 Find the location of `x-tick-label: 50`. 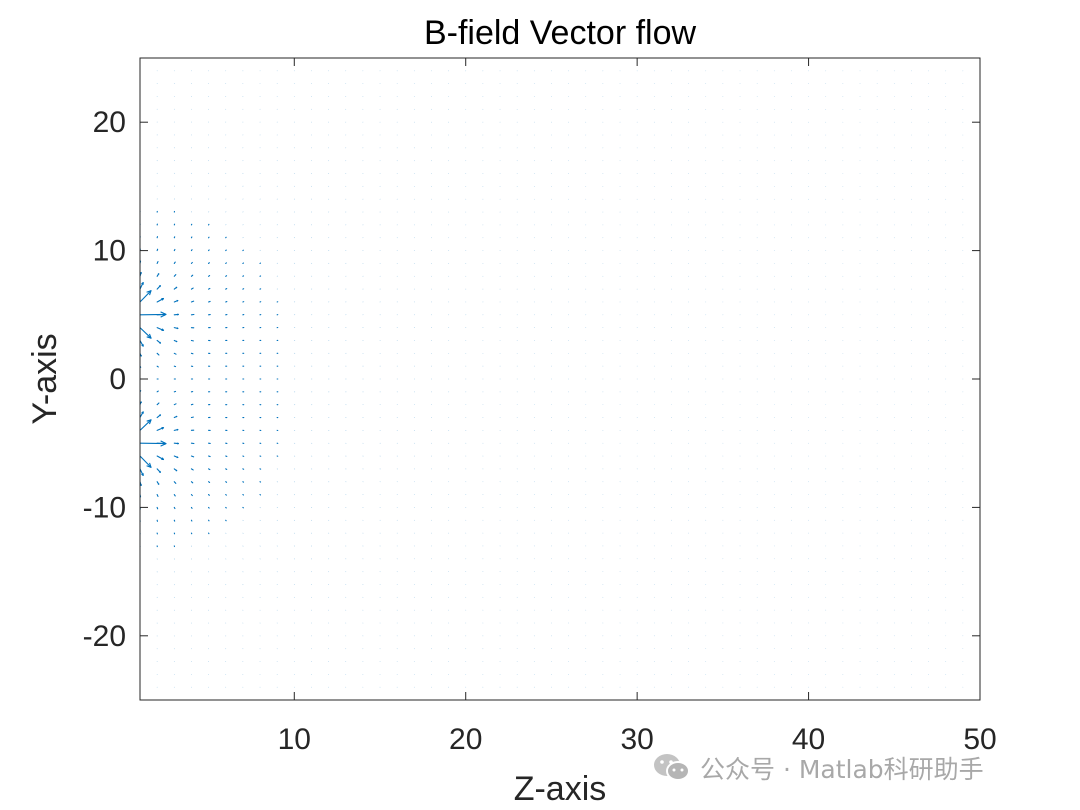

x-tick-label: 50 is located at coordinates (979, 739).